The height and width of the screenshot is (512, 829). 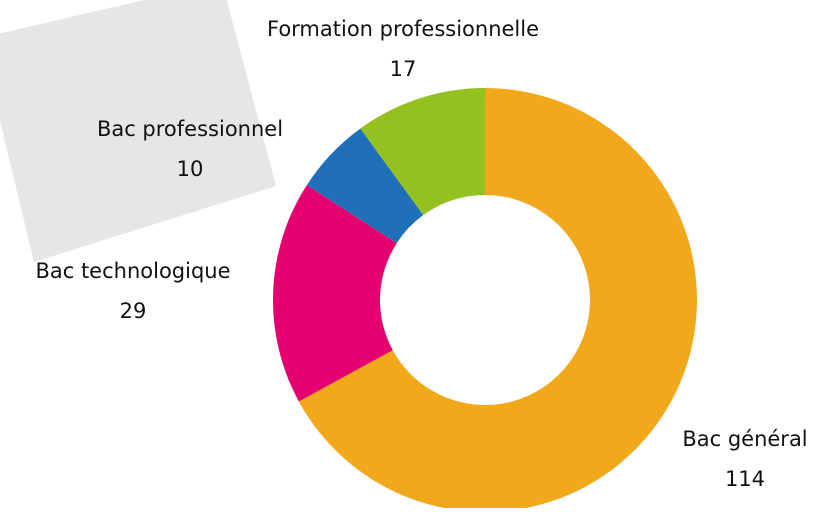 I want to click on slice-value: 29, so click(x=133, y=311).